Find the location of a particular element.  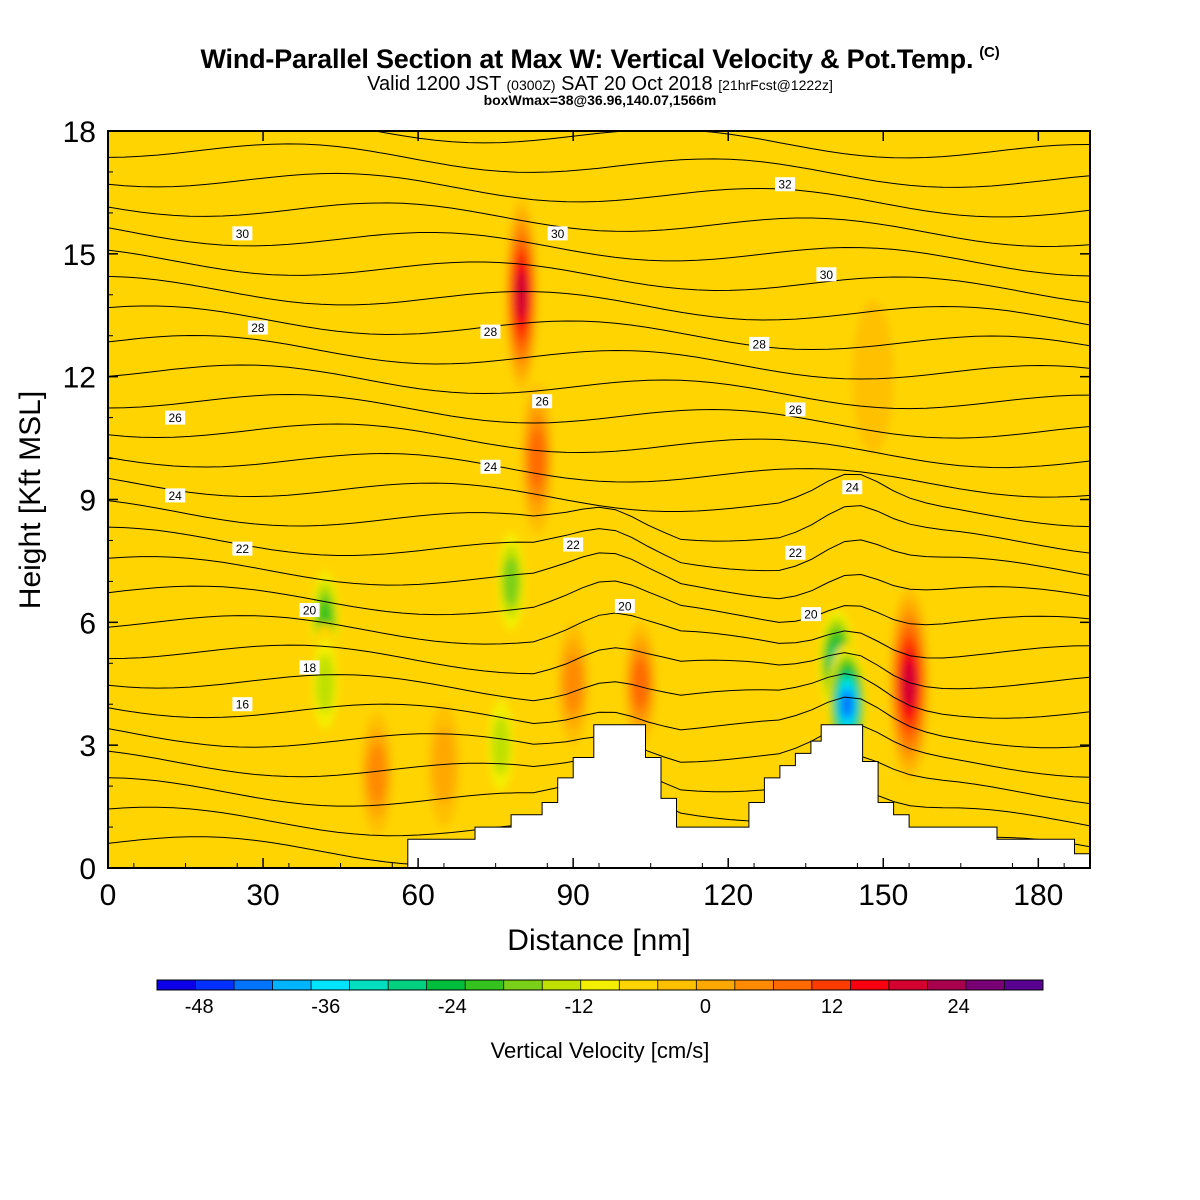

colorbar-tick-label: 0 is located at coordinates (705, 1007).